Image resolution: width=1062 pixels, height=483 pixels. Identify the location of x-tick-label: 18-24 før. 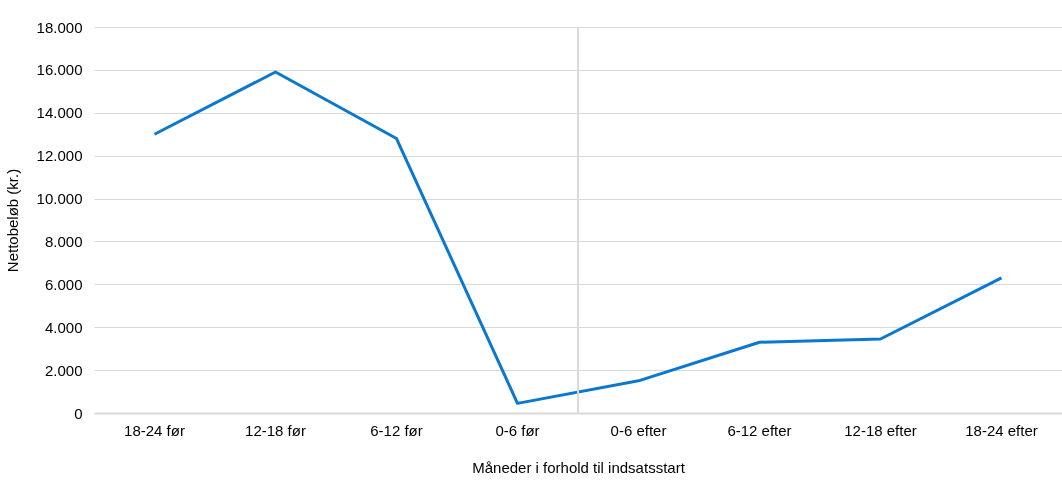
(154, 430).